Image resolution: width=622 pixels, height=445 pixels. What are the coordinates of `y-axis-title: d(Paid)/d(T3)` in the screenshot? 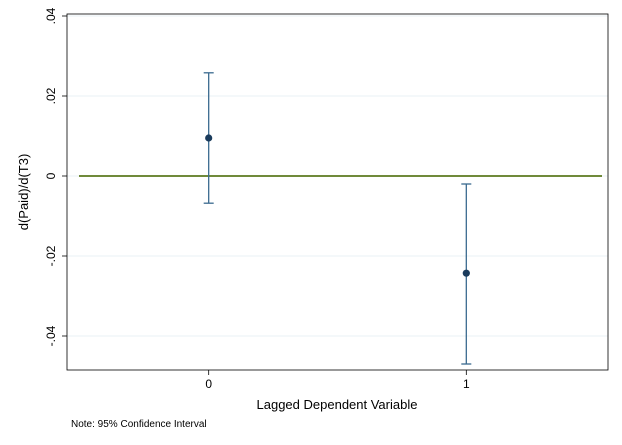 It's located at (23, 192).